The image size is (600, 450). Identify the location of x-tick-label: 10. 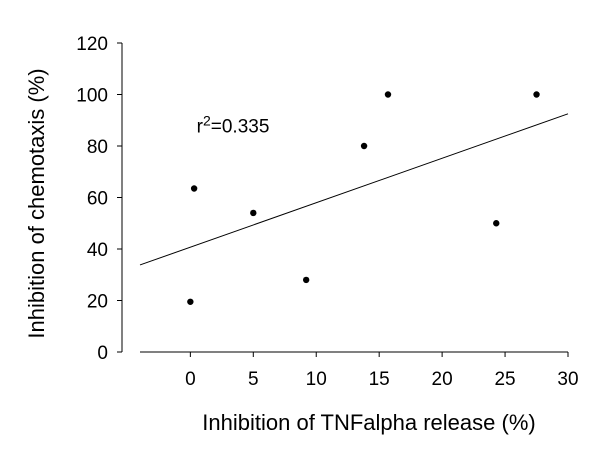
(316, 379).